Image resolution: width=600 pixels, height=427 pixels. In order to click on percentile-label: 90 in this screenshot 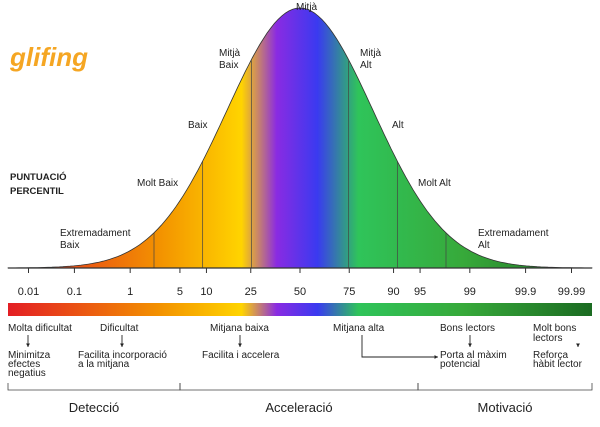, I will do `click(393, 292)`.